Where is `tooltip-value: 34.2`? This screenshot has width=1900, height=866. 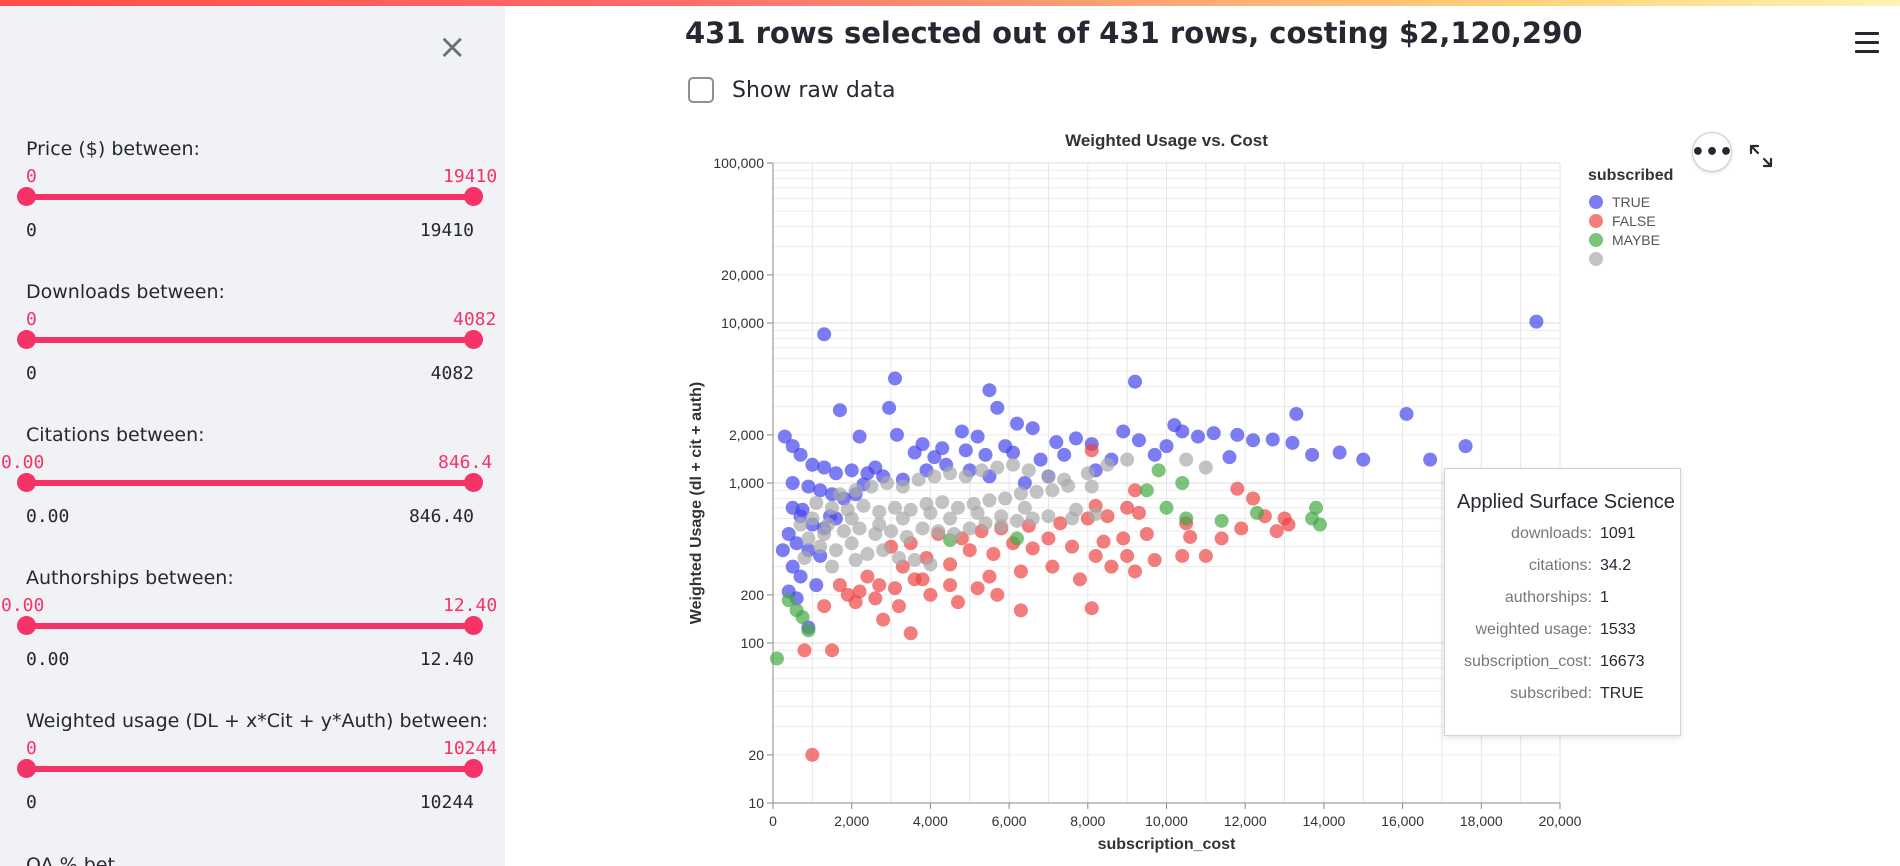 tooltip-value: 34.2 is located at coordinates (1616, 565).